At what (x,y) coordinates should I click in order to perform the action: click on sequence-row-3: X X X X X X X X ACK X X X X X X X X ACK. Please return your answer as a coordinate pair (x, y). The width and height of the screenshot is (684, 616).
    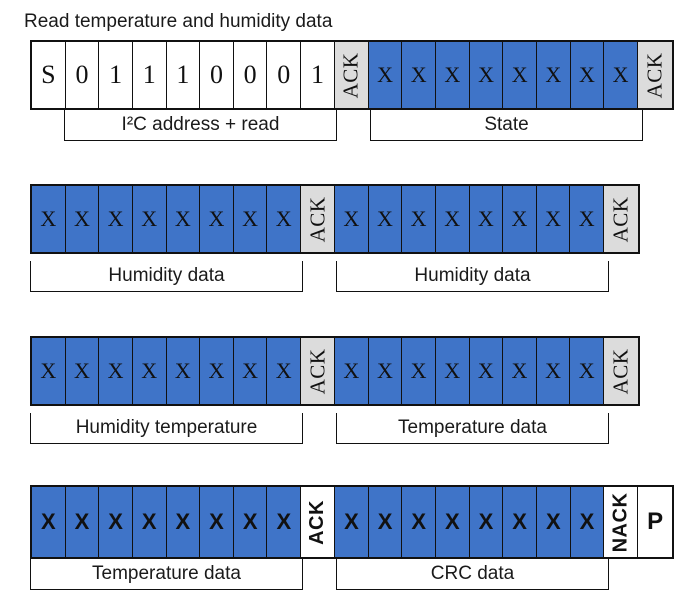
    Looking at the image, I should click on (335, 371).